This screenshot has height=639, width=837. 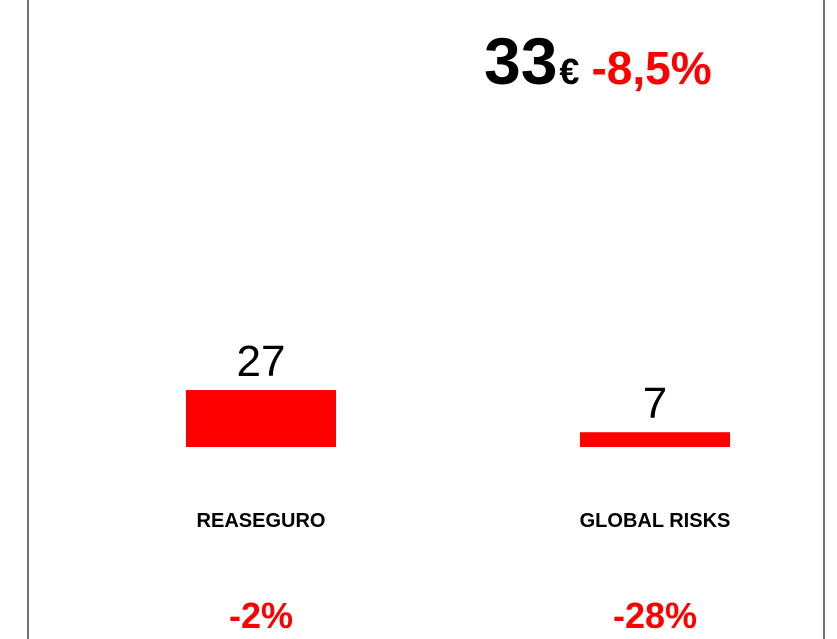 What do you see at coordinates (261, 361) in the screenshot?
I see `value-label: 27` at bounding box center [261, 361].